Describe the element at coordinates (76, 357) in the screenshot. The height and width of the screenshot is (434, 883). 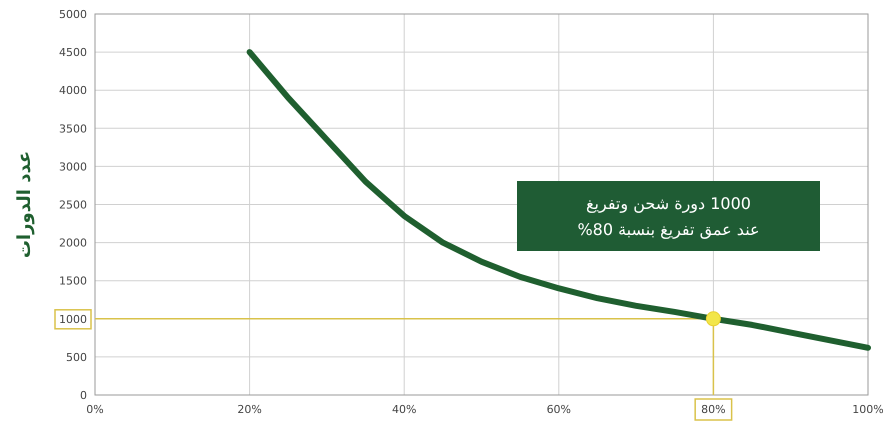
I see `y-tick-label: 500` at that location.